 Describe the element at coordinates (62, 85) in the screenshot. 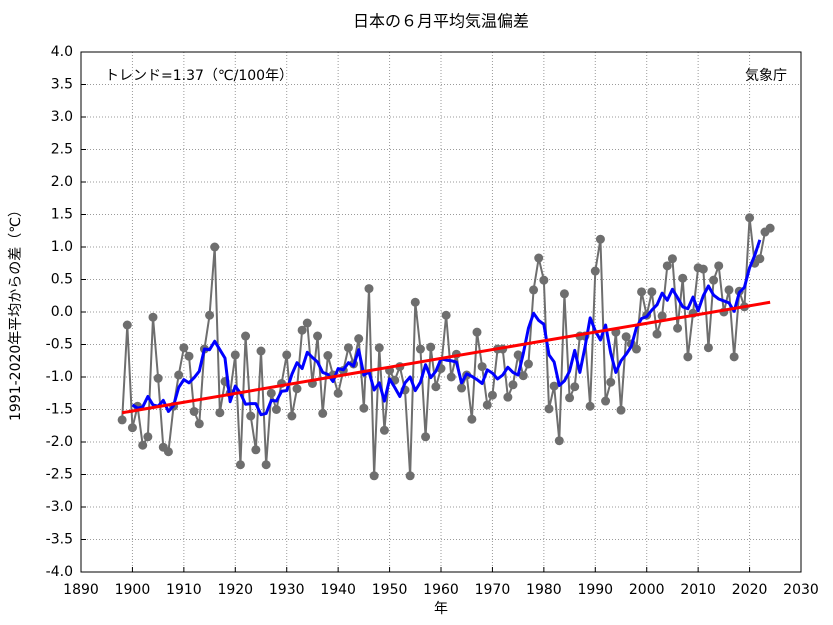

I see `y-tick-label: 3.5` at that location.